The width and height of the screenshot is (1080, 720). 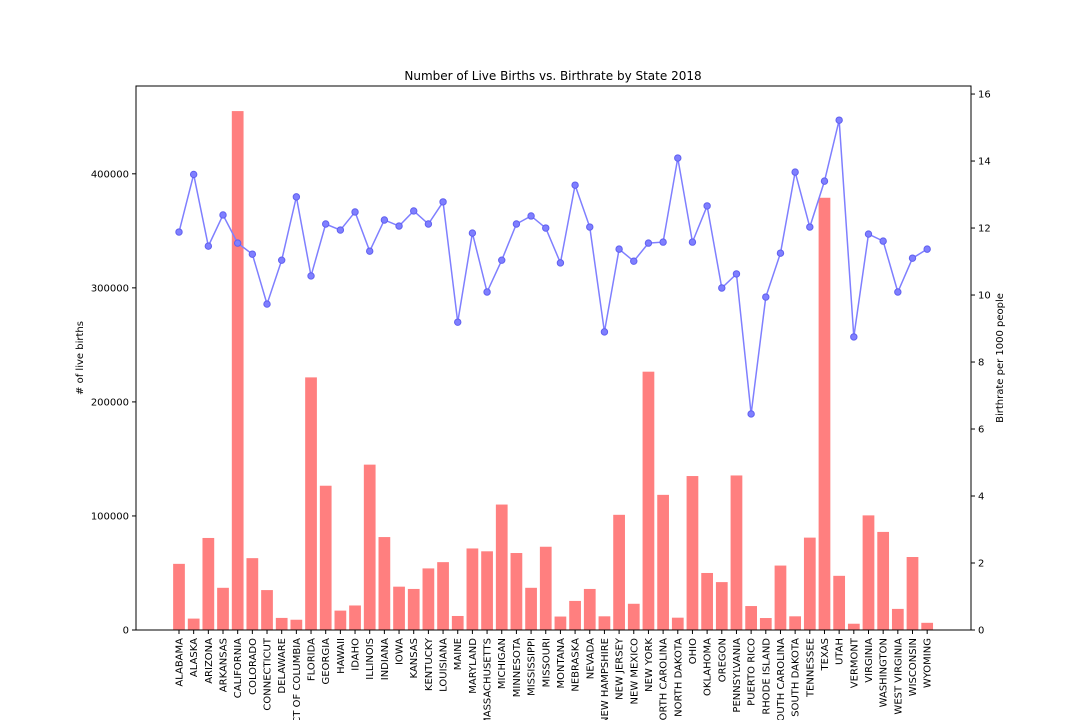 What do you see at coordinates (928, 663) in the screenshot?
I see `x-tick-label: WYOMING` at bounding box center [928, 663].